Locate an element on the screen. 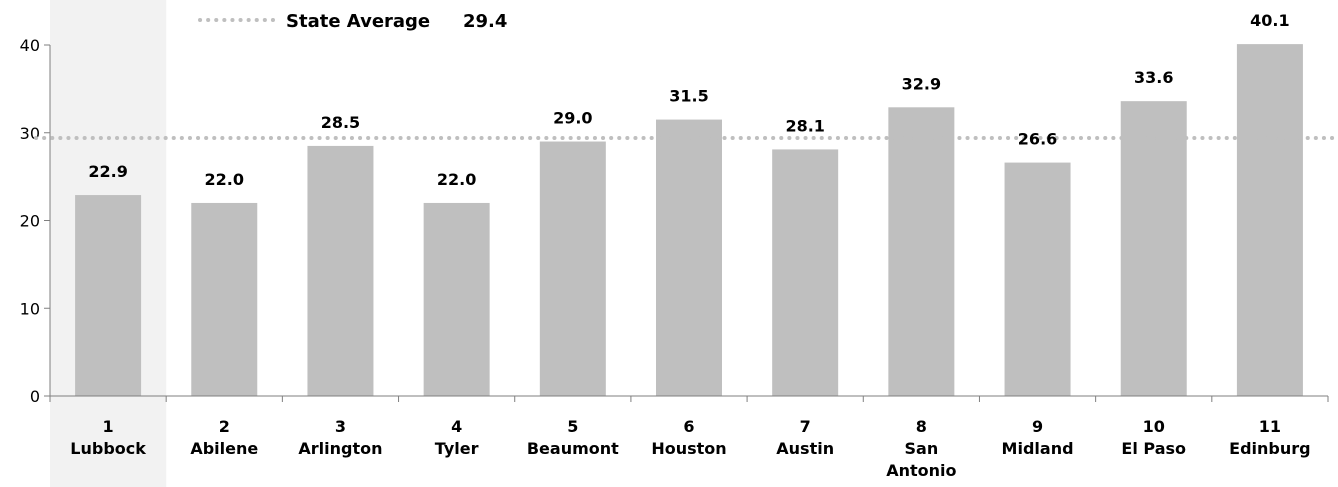  x-category-label: 9 Midland is located at coordinates (1038, 437).